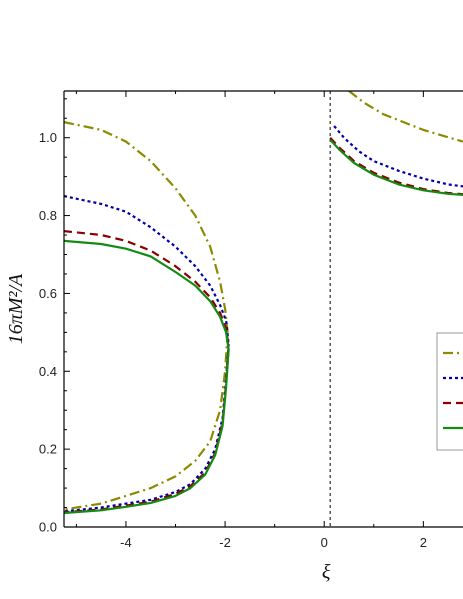  I want to click on y-tick-label: 0.4, so click(48, 371).